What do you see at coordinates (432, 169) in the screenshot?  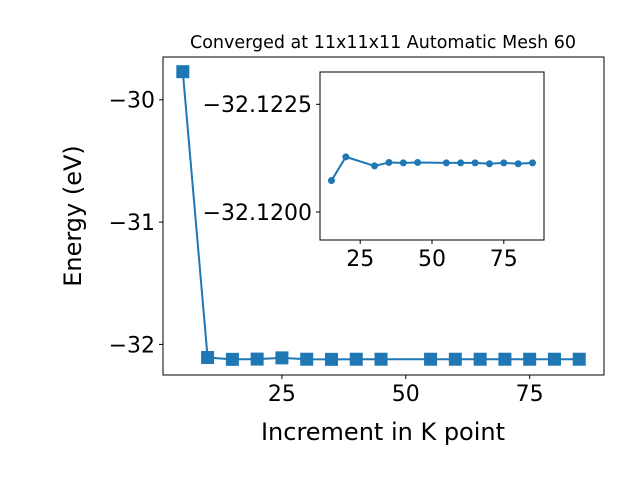 I see `inset-series` at bounding box center [432, 169].